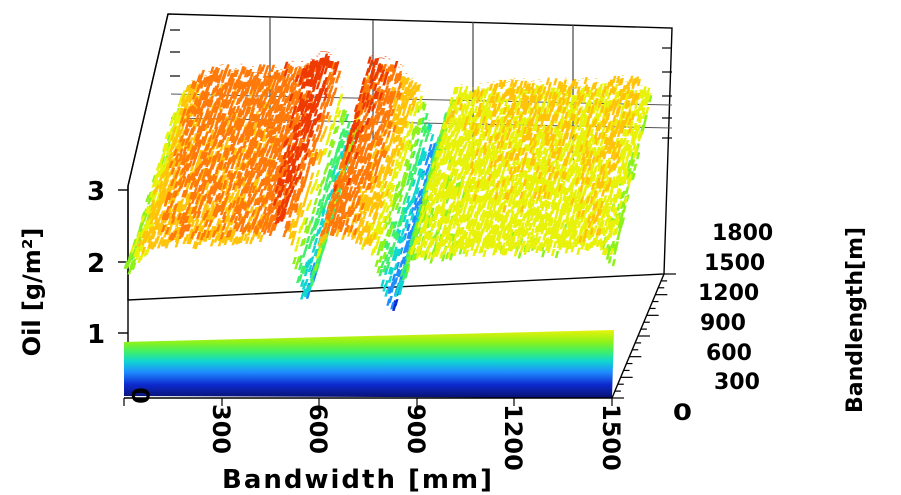  Describe the element at coordinates (96, 192) in the screenshot. I see `z-tick-label: 3` at that location.